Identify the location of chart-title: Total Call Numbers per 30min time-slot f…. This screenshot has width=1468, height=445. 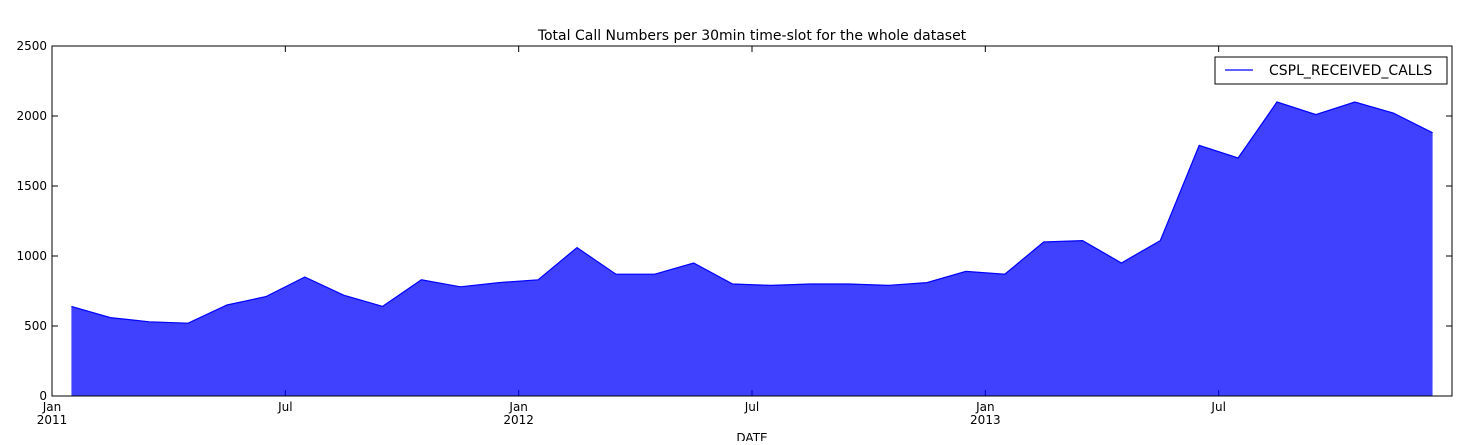
(752, 36).